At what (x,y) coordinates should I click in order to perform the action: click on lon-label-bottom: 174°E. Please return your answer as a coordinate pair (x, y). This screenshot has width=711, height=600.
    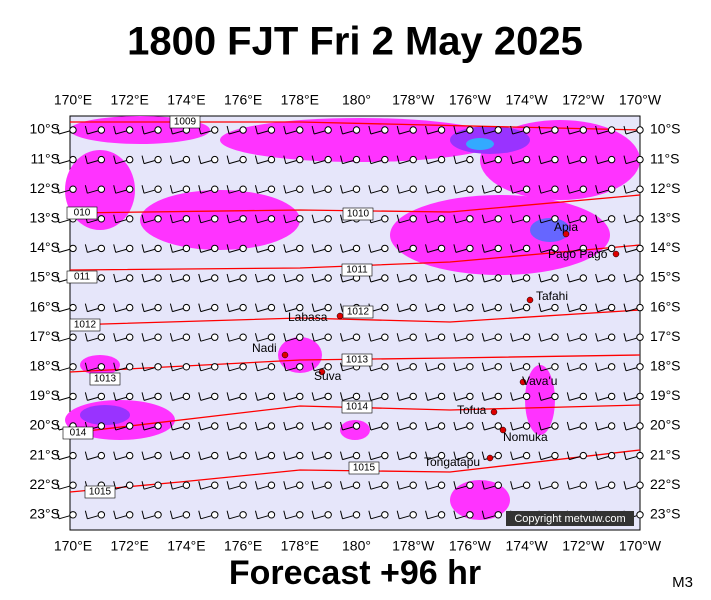
    Looking at the image, I should click on (186, 546).